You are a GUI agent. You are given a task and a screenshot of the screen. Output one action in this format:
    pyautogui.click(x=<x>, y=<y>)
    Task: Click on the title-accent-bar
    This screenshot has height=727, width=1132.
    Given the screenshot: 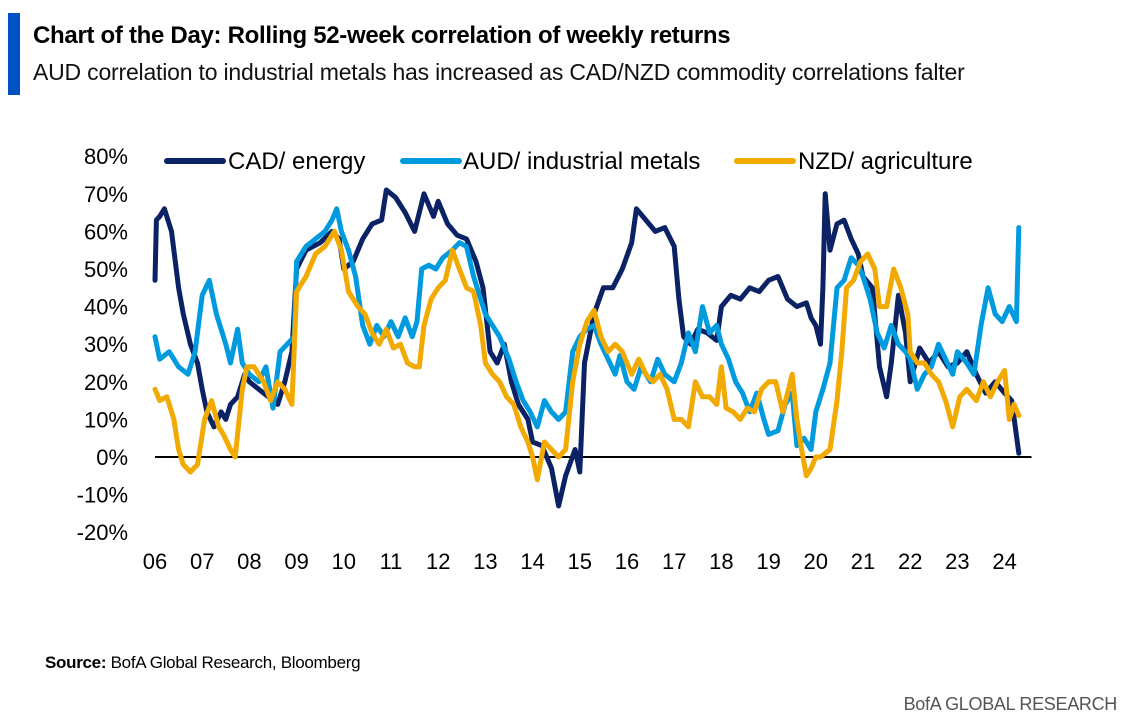 What is the action you would take?
    pyautogui.click(x=14, y=54)
    